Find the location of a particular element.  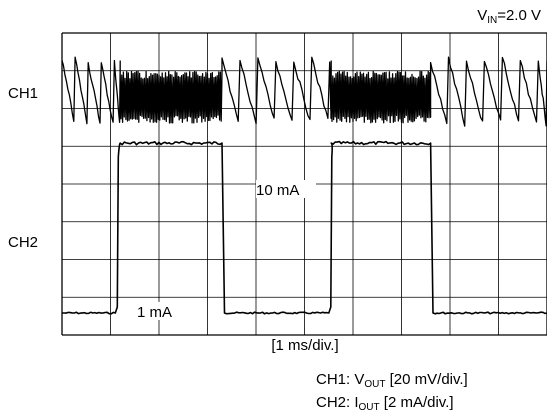

legend-ch1: CH1: VOUT [20 mV/div.] is located at coordinates (392, 380).